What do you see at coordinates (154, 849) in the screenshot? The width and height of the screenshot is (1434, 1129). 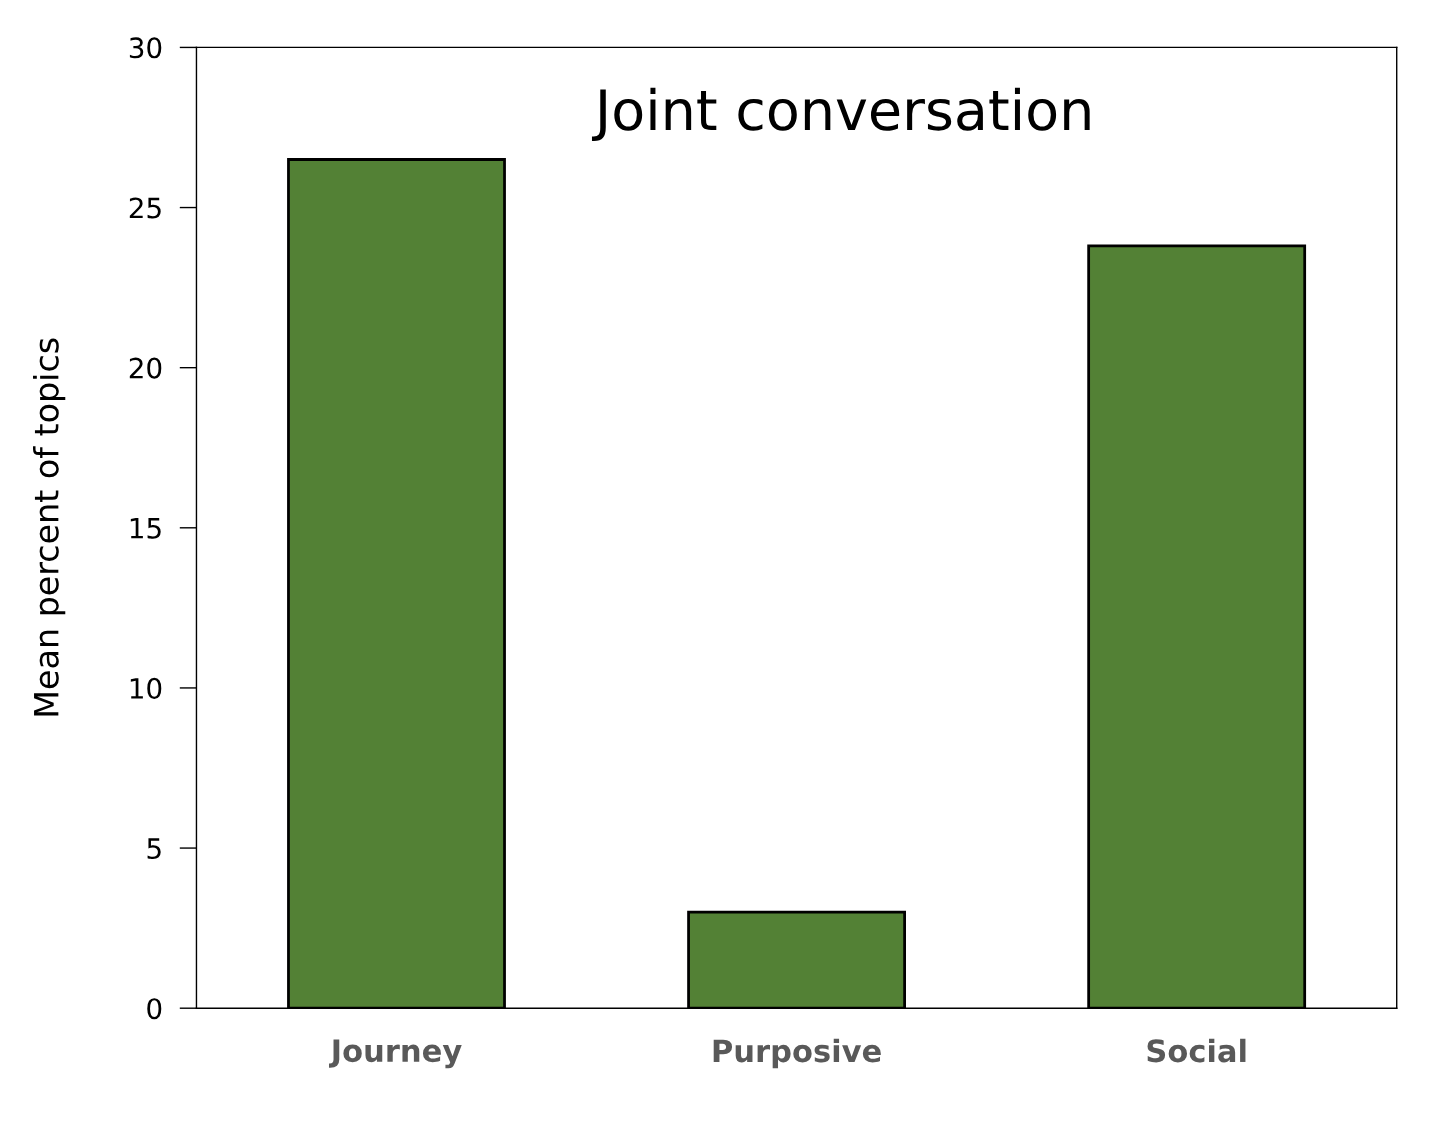 I see `y-tick-label: 5` at bounding box center [154, 849].